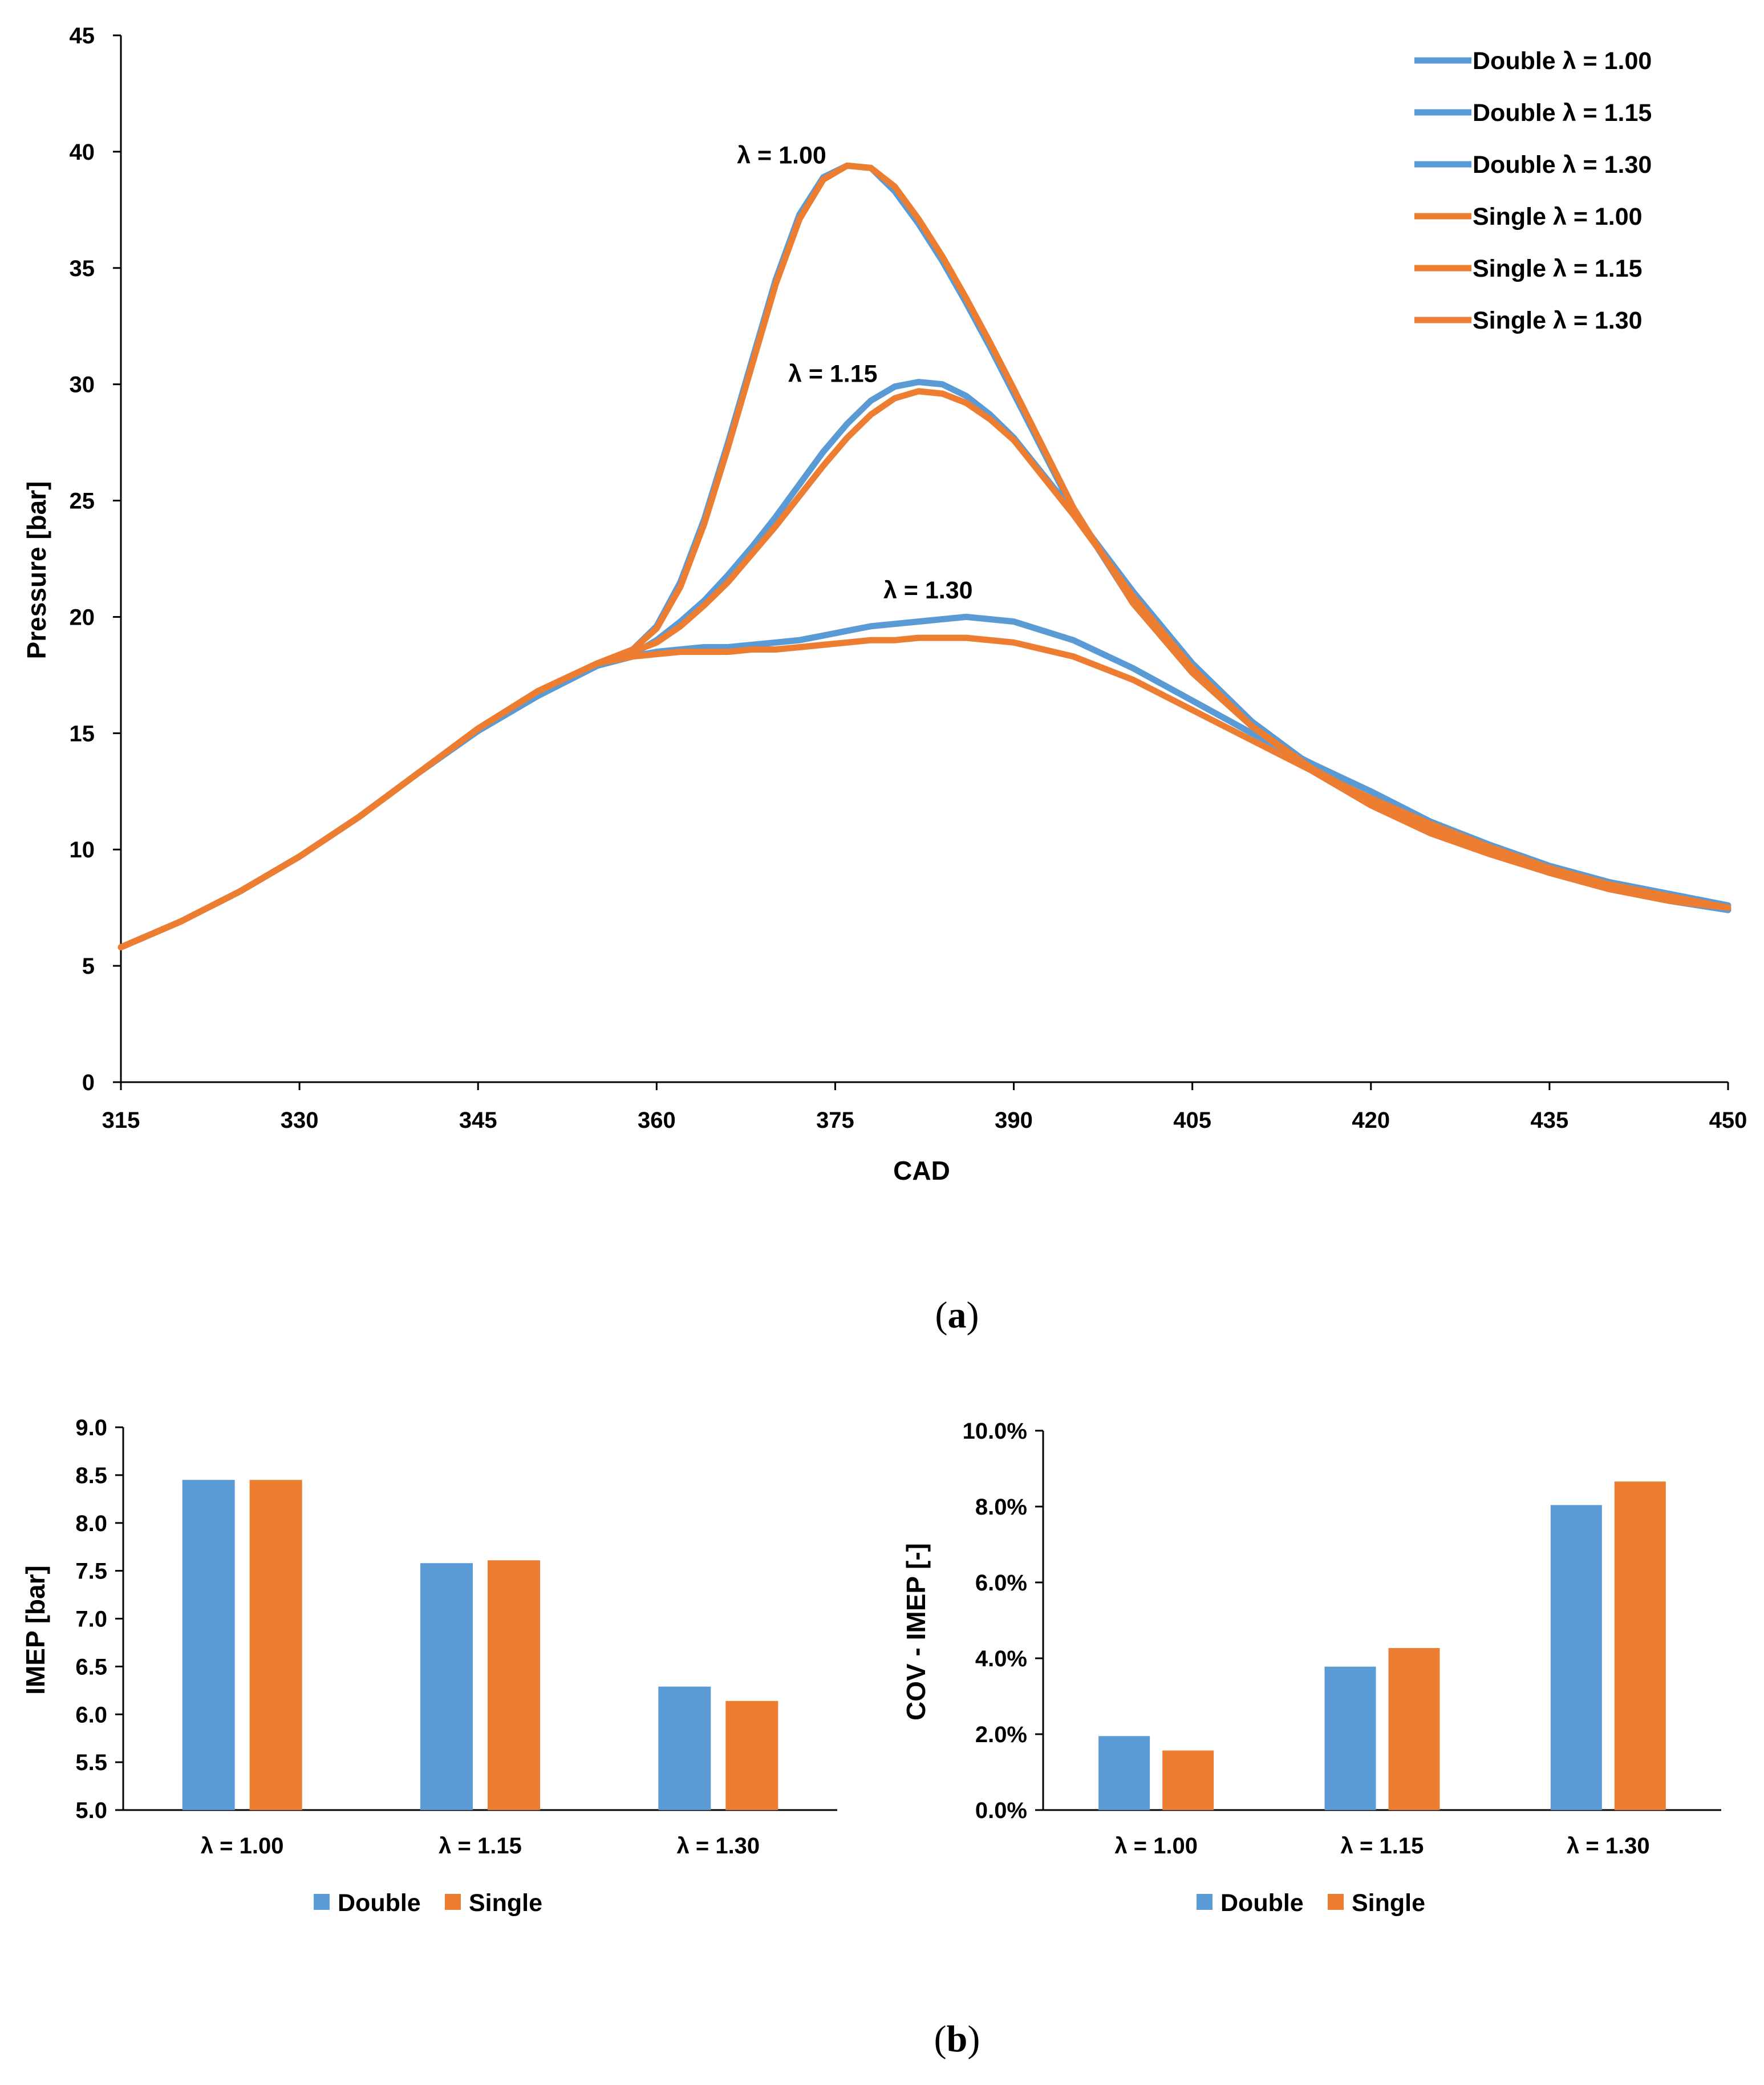  Describe the element at coordinates (91, 1667) in the screenshot. I see `y-tick-label: 6.5` at that location.